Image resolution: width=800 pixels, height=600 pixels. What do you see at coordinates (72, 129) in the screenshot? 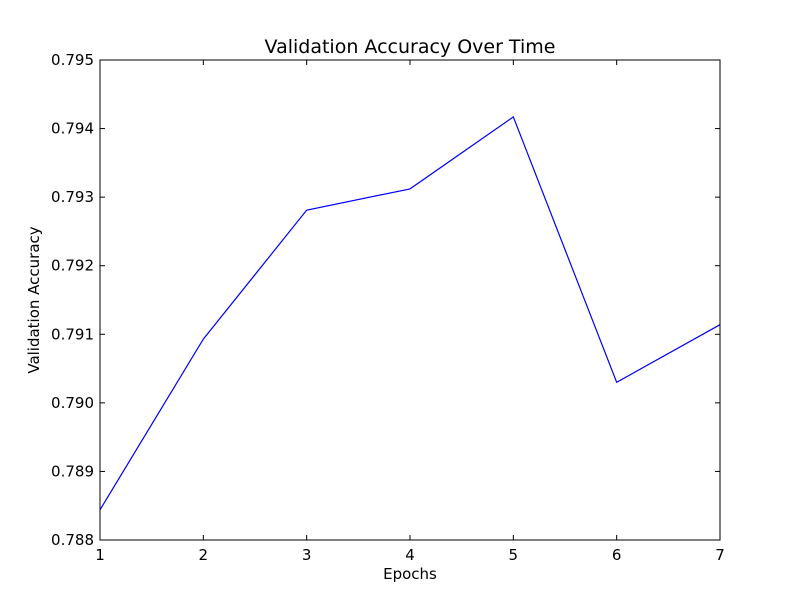
I see `y-tick-label: 0.794` at bounding box center [72, 129].